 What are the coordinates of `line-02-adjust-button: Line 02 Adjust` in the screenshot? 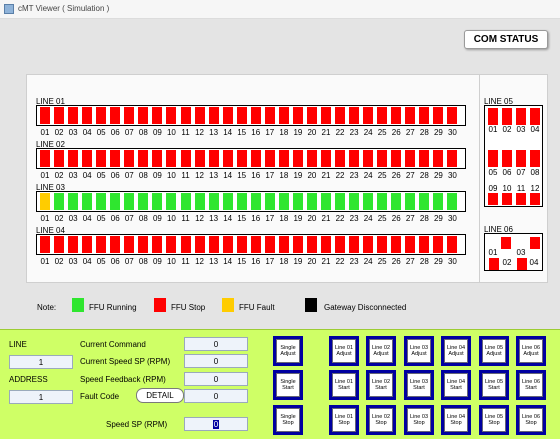 It's located at (381, 351).